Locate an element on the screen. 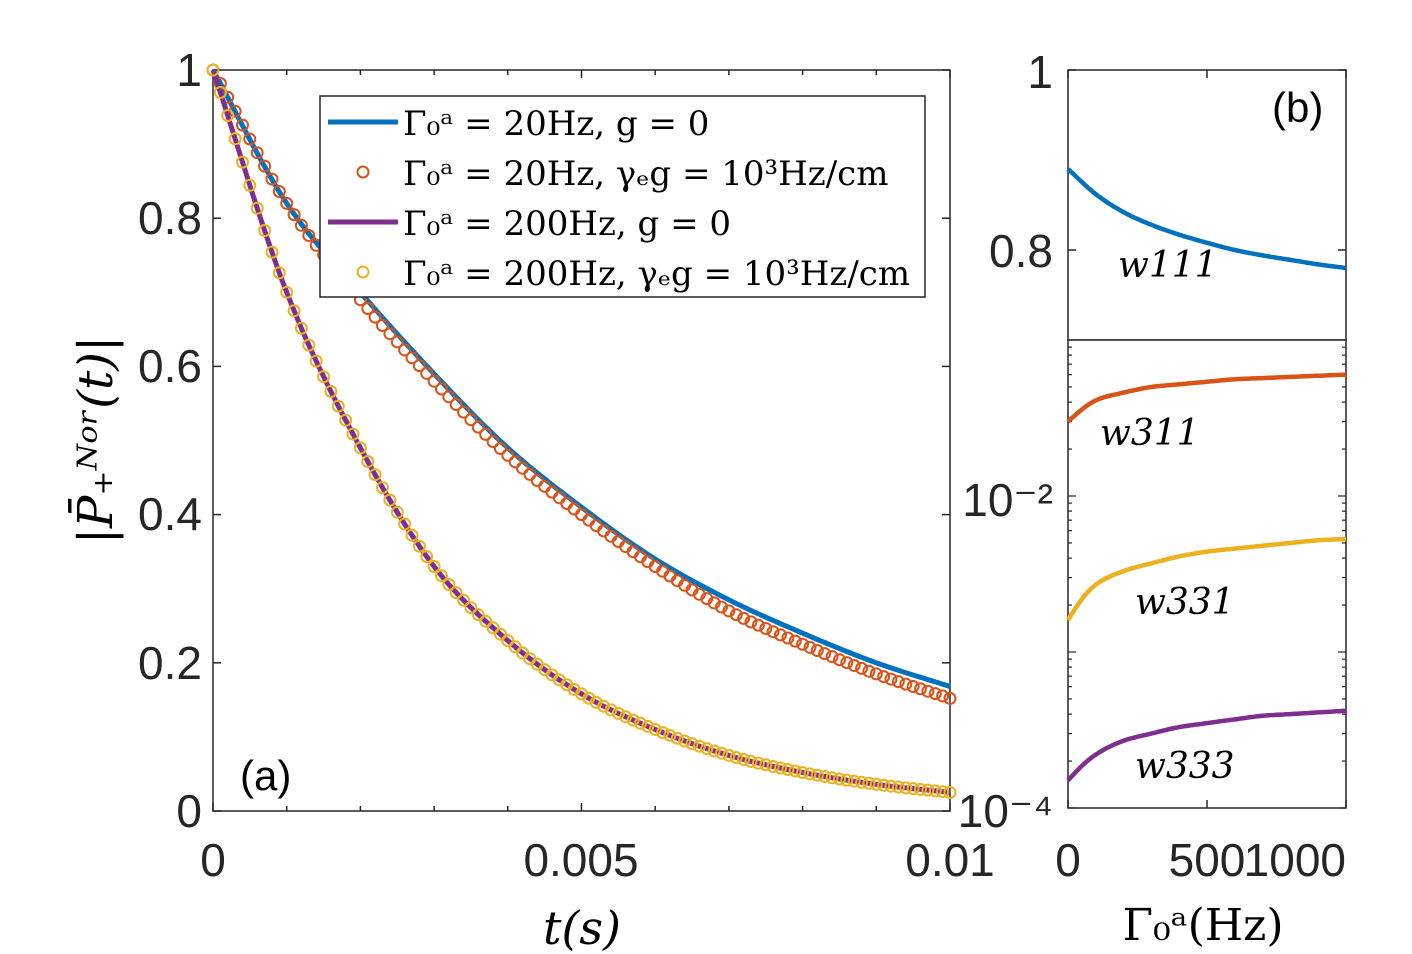  label-w111: w111 is located at coordinates (1168, 265).